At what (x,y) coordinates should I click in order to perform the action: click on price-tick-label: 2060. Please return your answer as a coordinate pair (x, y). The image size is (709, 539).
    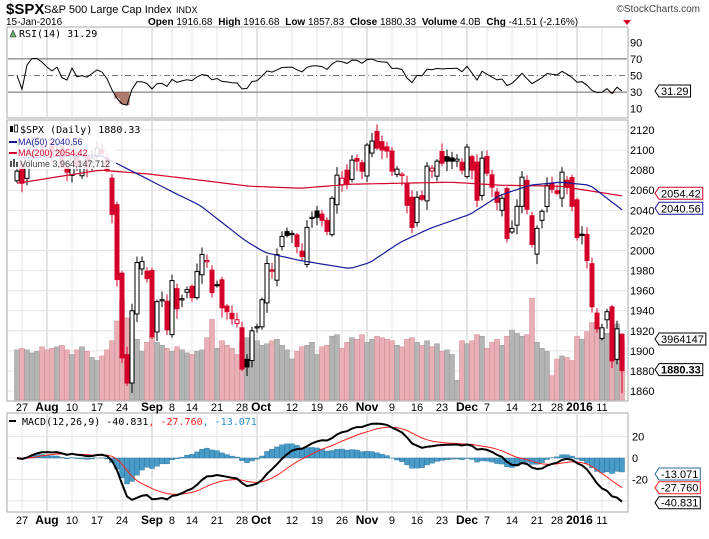
    Looking at the image, I should click on (642, 191).